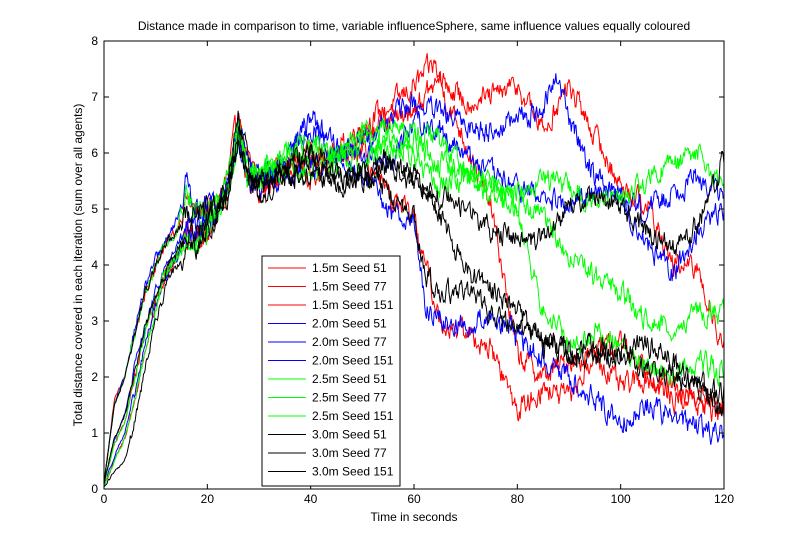  I want to click on y-tick-label: 2, so click(94, 377).